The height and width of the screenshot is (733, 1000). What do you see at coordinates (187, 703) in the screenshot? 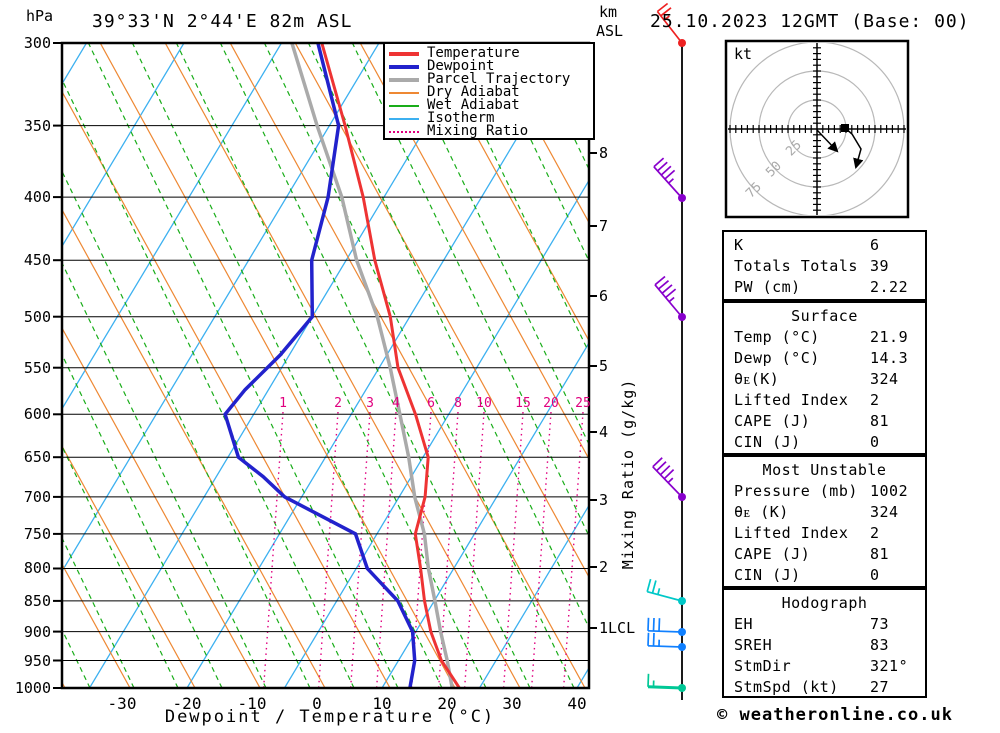
I see `temperature-tick-label: -20` at bounding box center [187, 703].